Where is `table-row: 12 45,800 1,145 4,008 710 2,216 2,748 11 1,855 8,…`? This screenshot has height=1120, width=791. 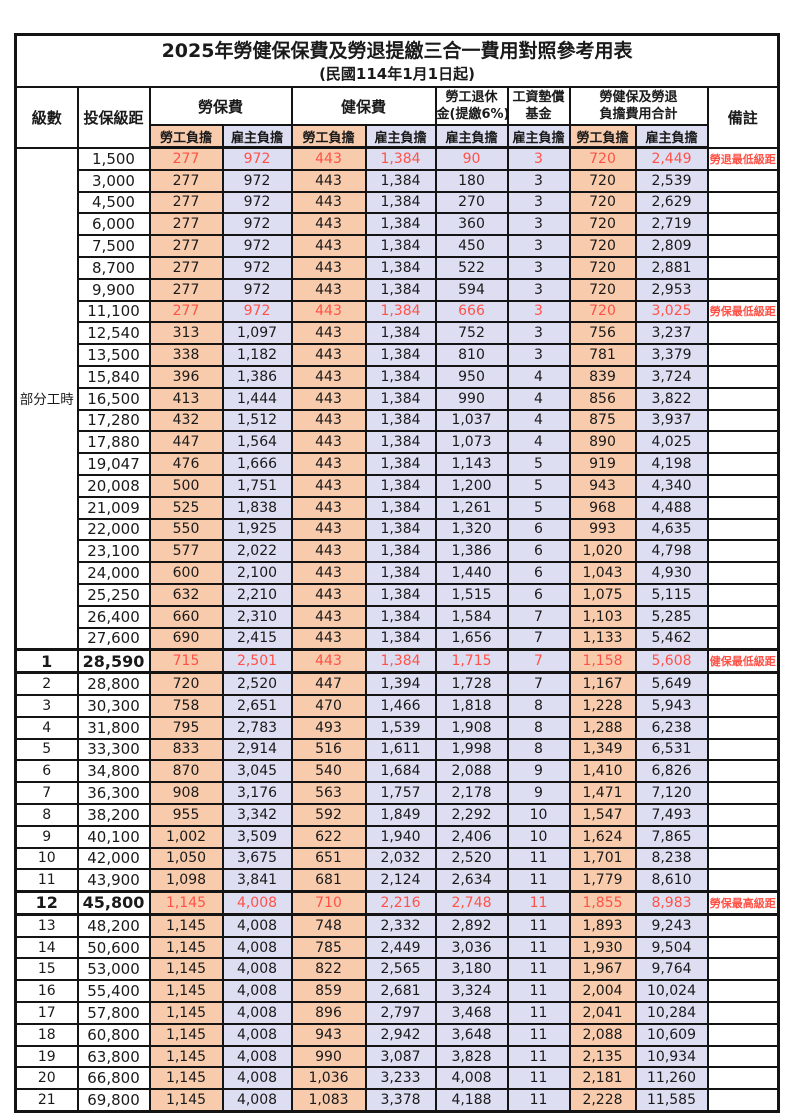
table-row: 12 45,800 1,145 4,008 710 2,216 2,748 11 1,855 8,… is located at coordinates (397, 903).